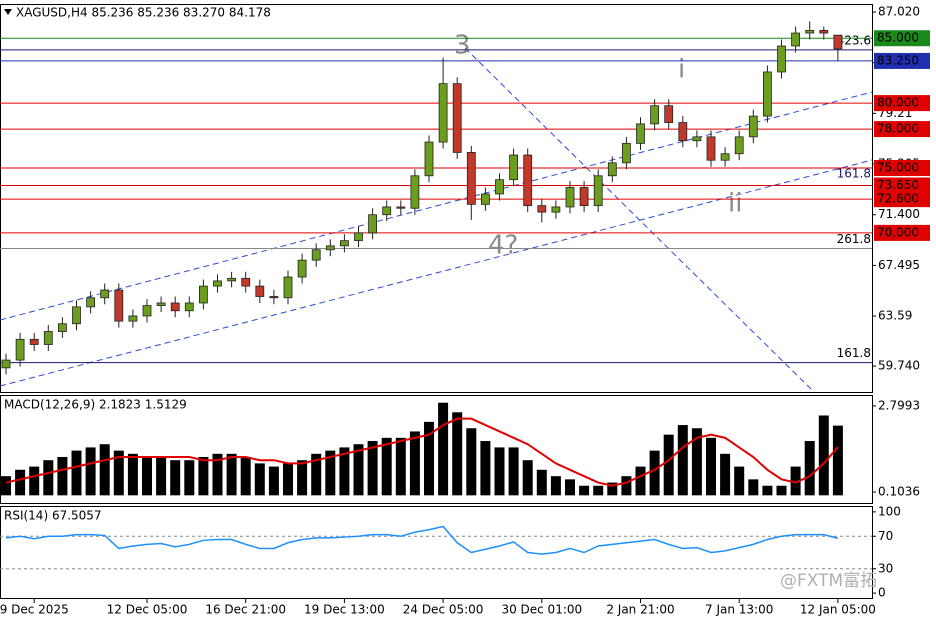 The width and height of the screenshot is (936, 624). I want to click on y-tick-label: 87.020, so click(899, 12).